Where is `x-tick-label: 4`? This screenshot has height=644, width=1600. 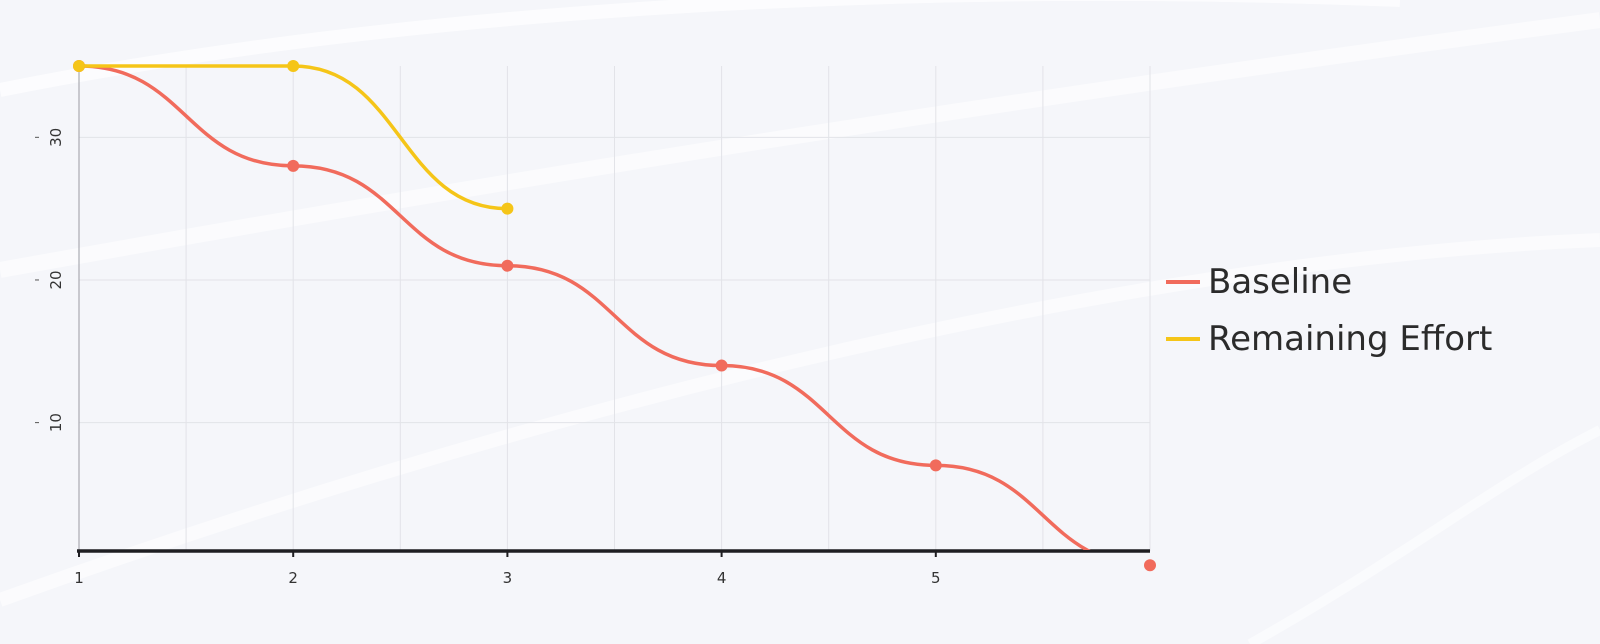 x-tick-label: 4 is located at coordinates (722, 578).